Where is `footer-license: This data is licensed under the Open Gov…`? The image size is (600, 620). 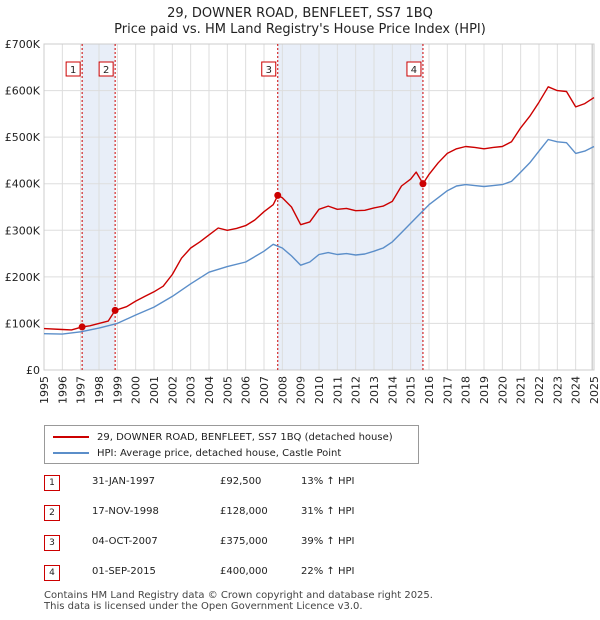
footer-license: This data is licensed under the Open Gov… is located at coordinates (203, 606).